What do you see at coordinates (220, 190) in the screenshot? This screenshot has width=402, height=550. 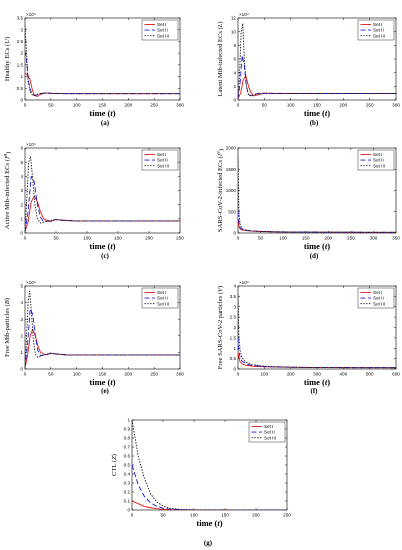 I see `y-axis-label: SARS-CoV-2-infected ECs (IV)` at bounding box center [220, 190].